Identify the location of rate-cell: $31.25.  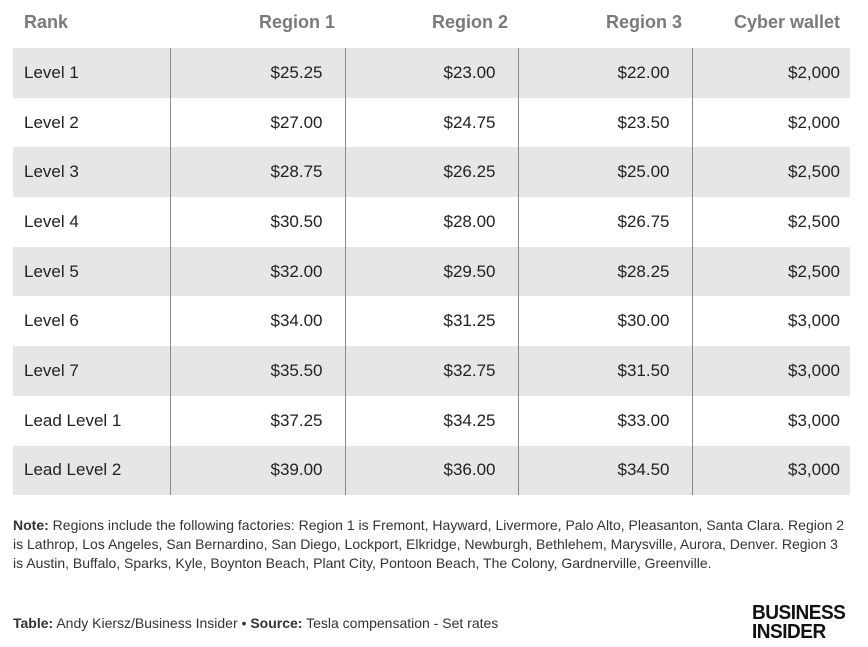
(431, 321).